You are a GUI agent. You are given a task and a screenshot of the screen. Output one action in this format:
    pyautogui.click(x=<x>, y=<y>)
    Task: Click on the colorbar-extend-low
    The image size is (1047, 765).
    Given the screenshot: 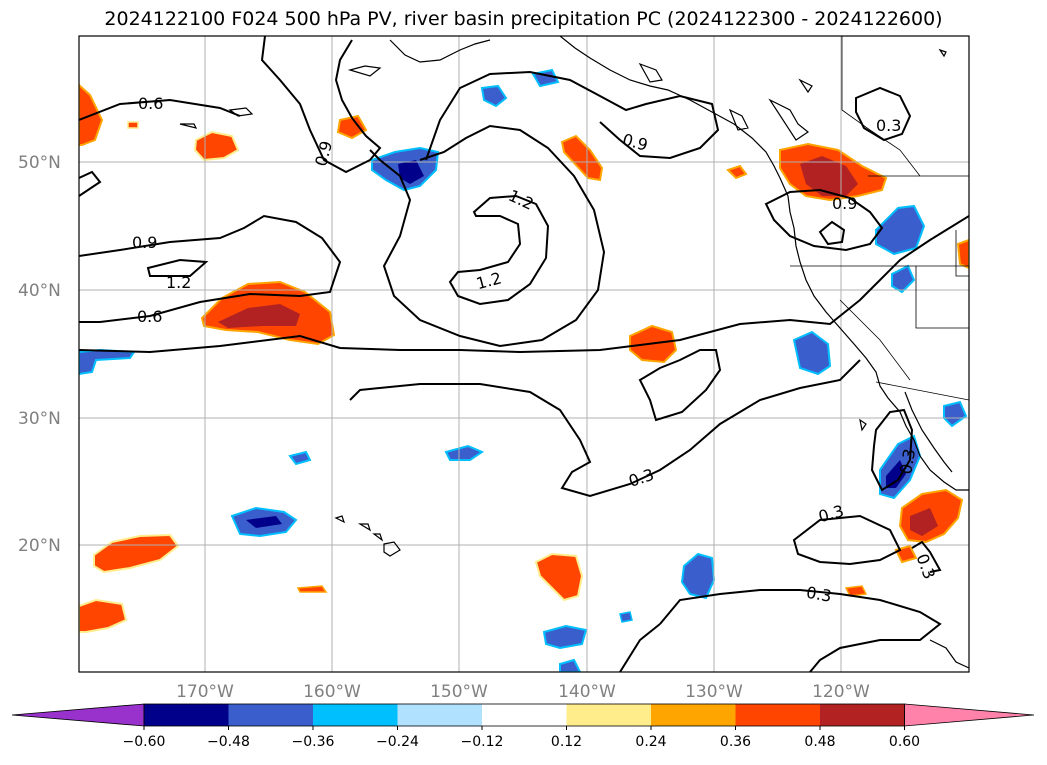 What is the action you would take?
    pyautogui.click(x=78, y=715)
    